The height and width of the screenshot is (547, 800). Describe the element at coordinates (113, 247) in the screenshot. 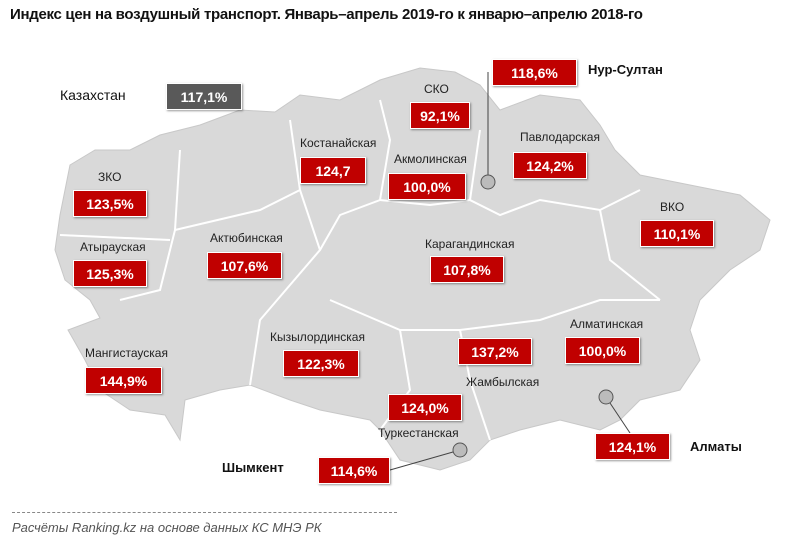

I see `region-label-atyrau: Атырауская` at that location.